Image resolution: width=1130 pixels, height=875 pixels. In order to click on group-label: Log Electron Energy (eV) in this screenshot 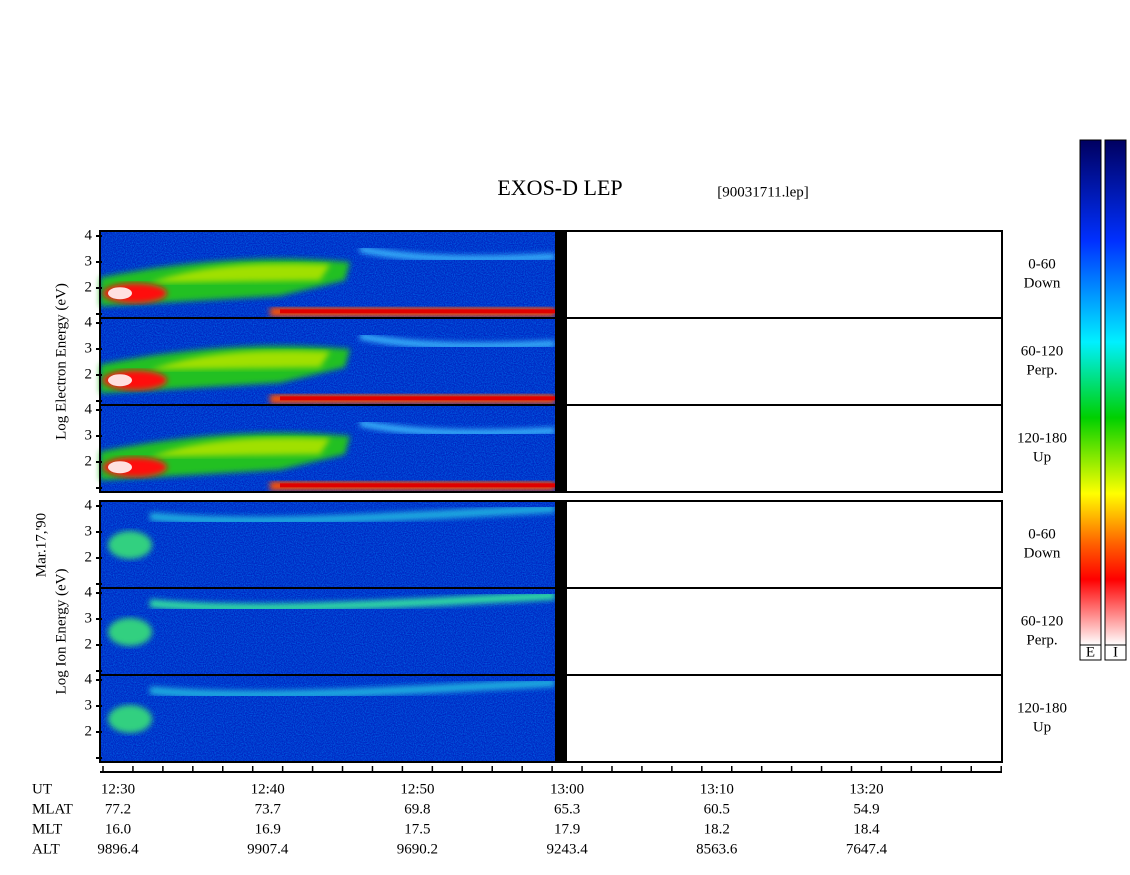, I will do `click(61, 361)`.